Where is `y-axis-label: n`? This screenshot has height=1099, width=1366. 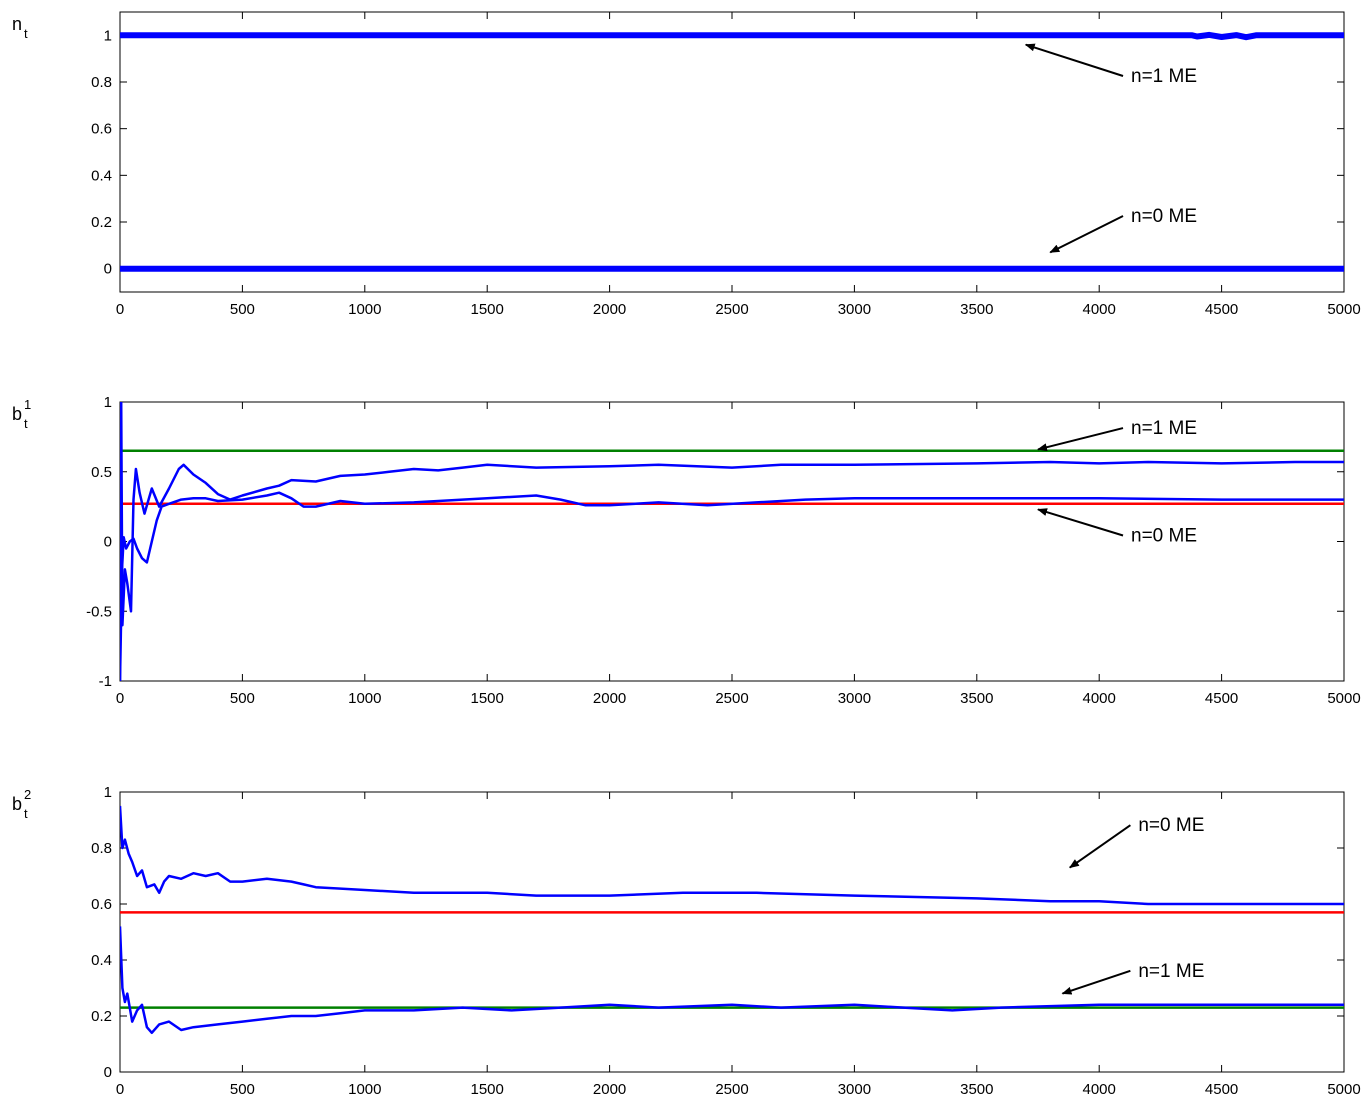 y-axis-label: n is located at coordinates (17, 24).